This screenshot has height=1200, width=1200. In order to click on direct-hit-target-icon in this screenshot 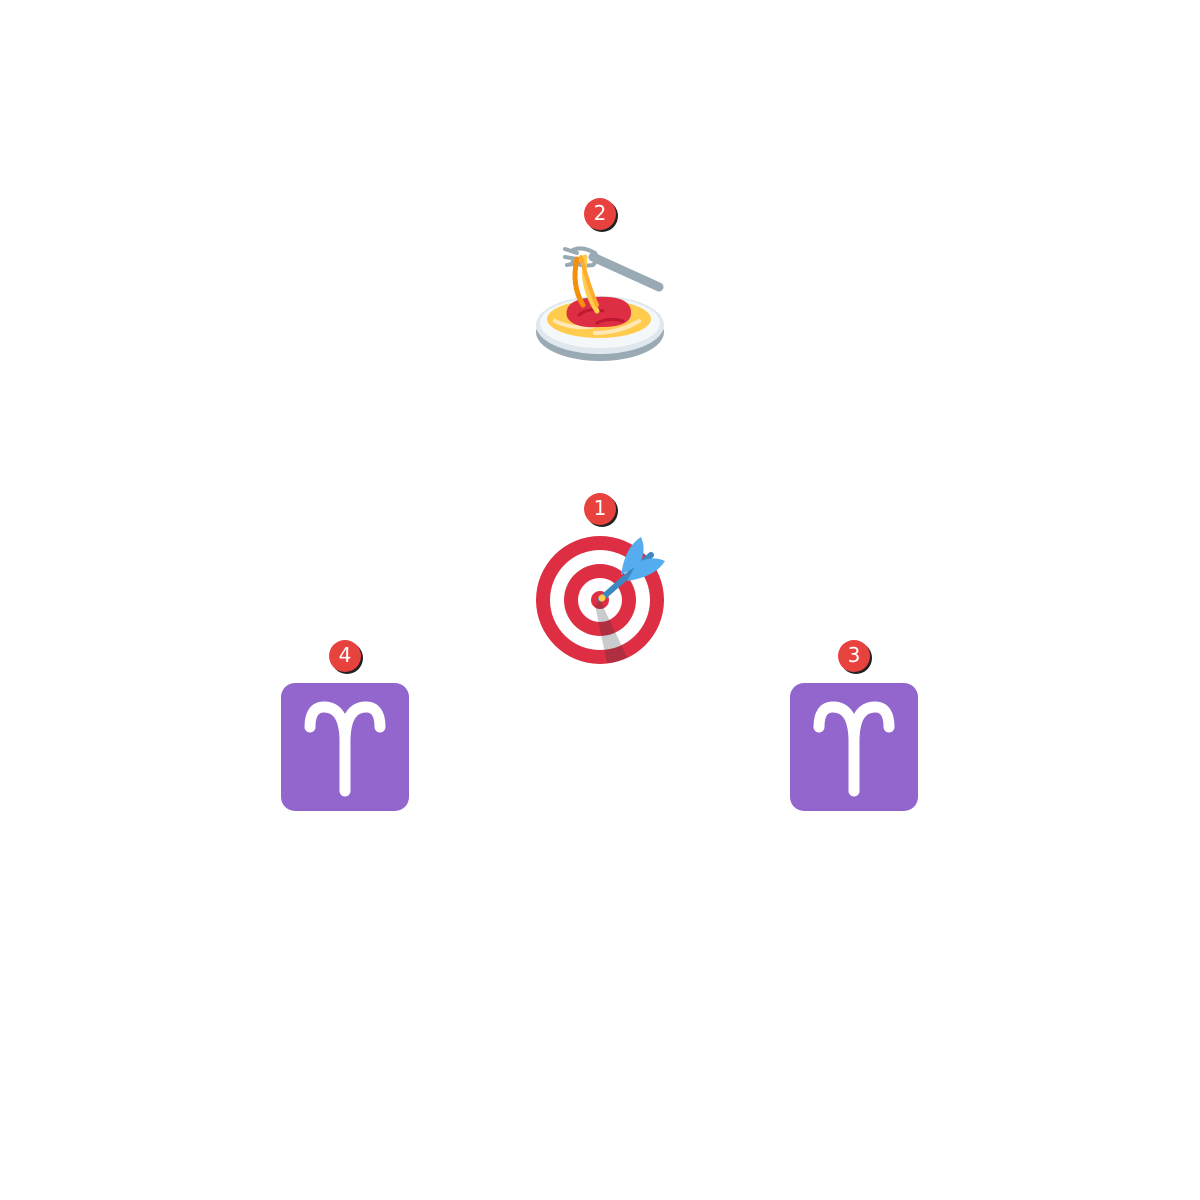, I will do `click(600, 600)`.